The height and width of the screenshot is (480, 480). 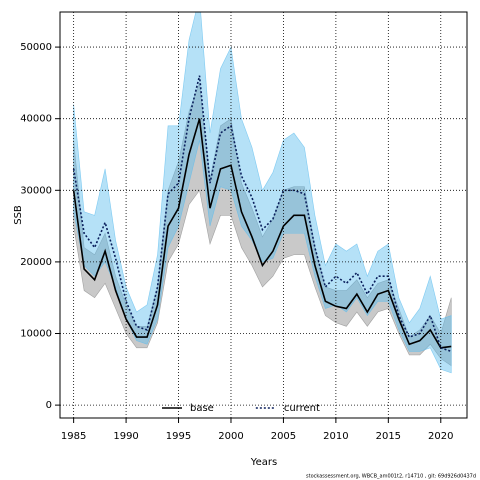 What do you see at coordinates (36, 47) in the screenshot?
I see `y-tick-label: 50000` at bounding box center [36, 47].